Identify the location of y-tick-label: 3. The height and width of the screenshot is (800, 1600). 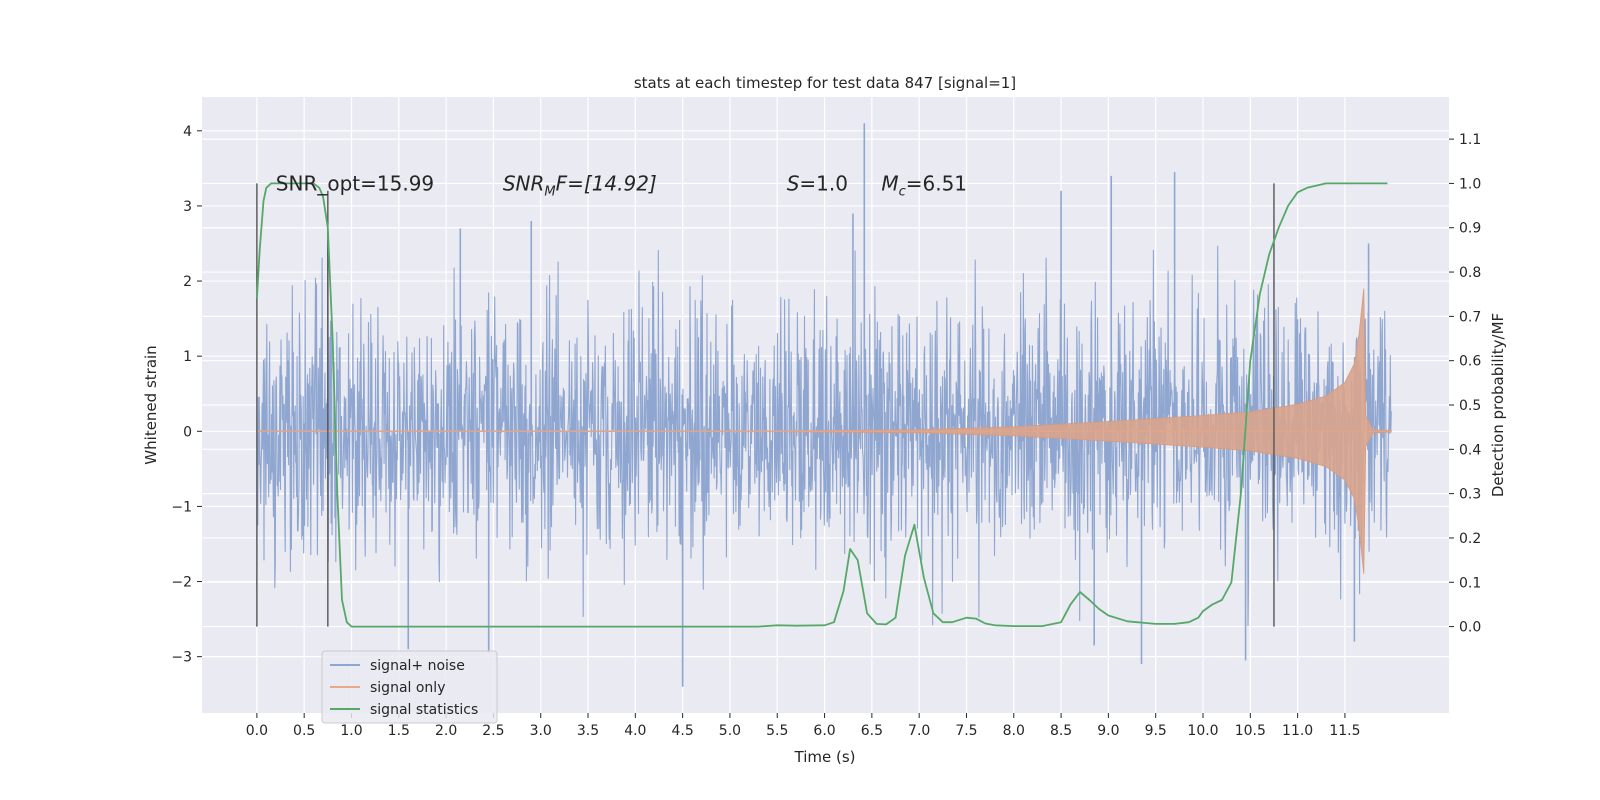
(187, 207).